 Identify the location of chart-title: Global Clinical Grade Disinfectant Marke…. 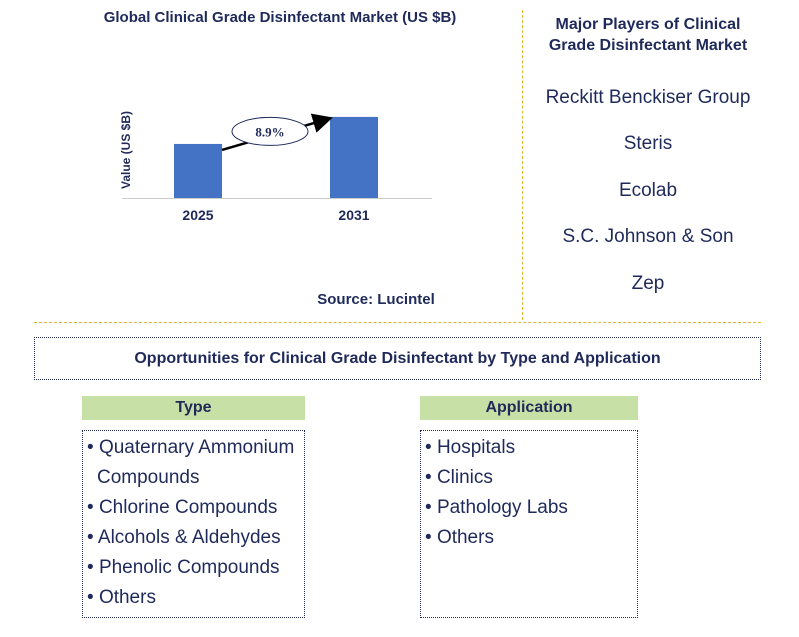
(280, 17).